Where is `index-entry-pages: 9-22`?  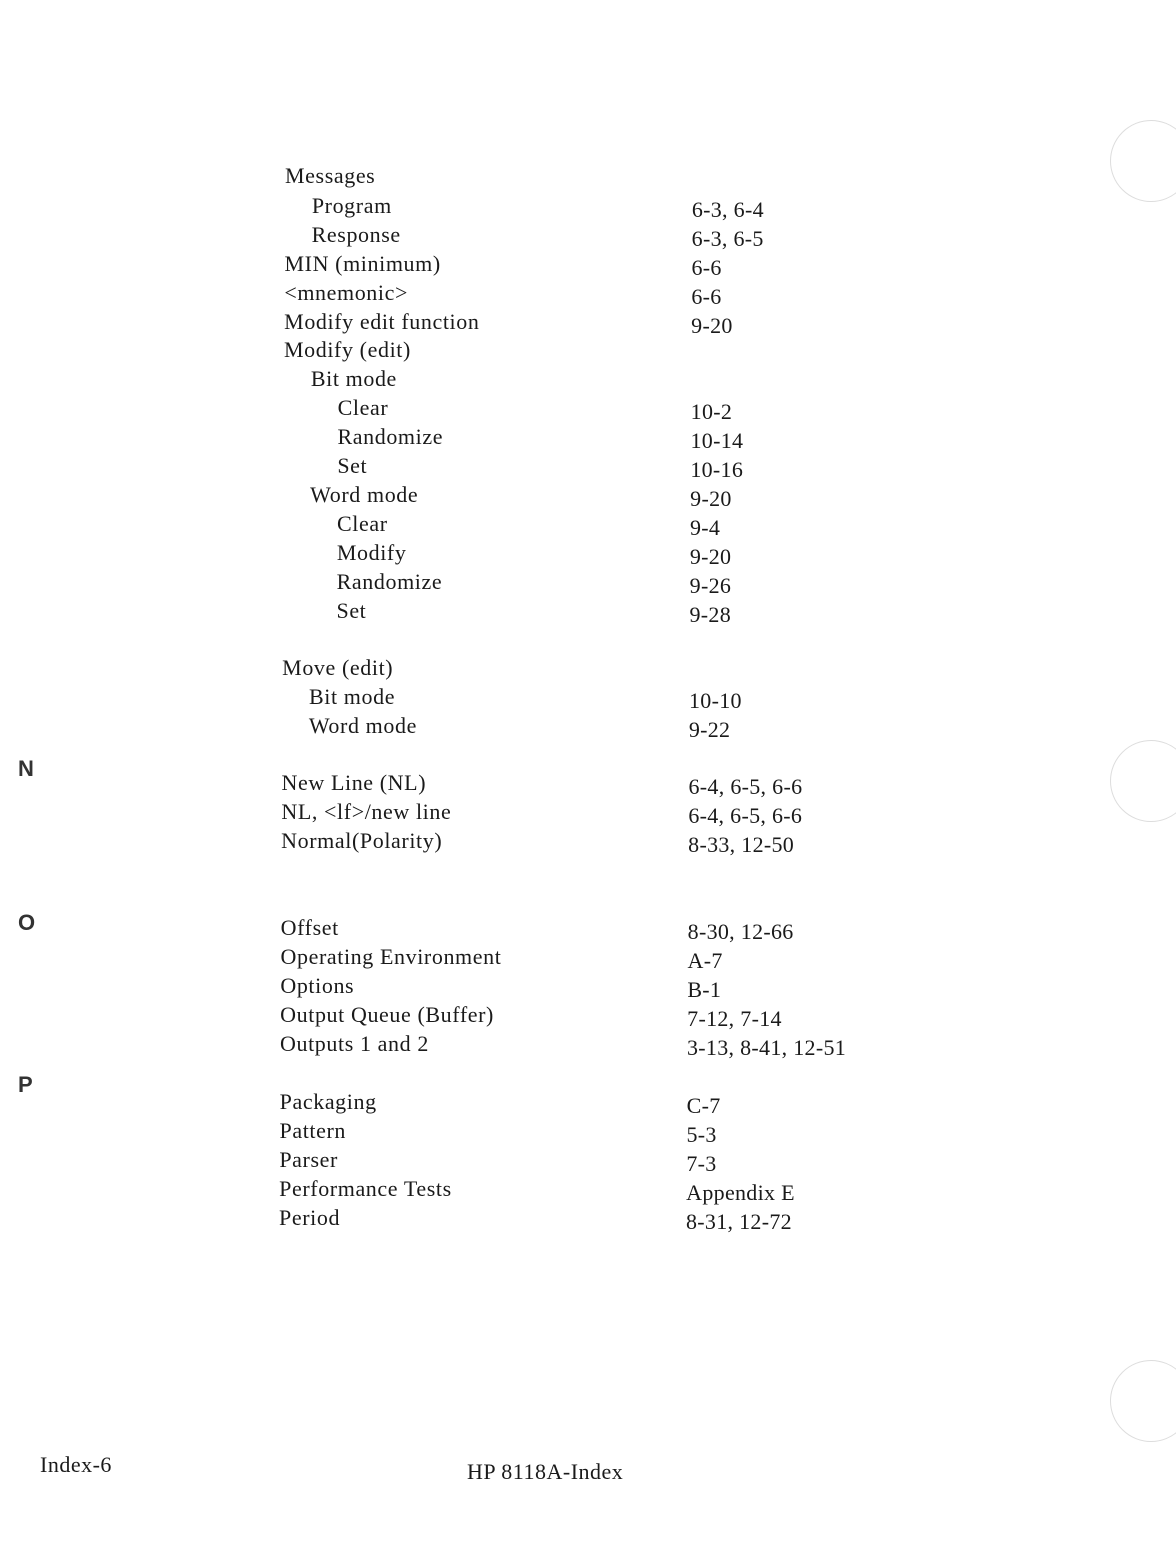 index-entry-pages: 9-22 is located at coordinates (709, 729).